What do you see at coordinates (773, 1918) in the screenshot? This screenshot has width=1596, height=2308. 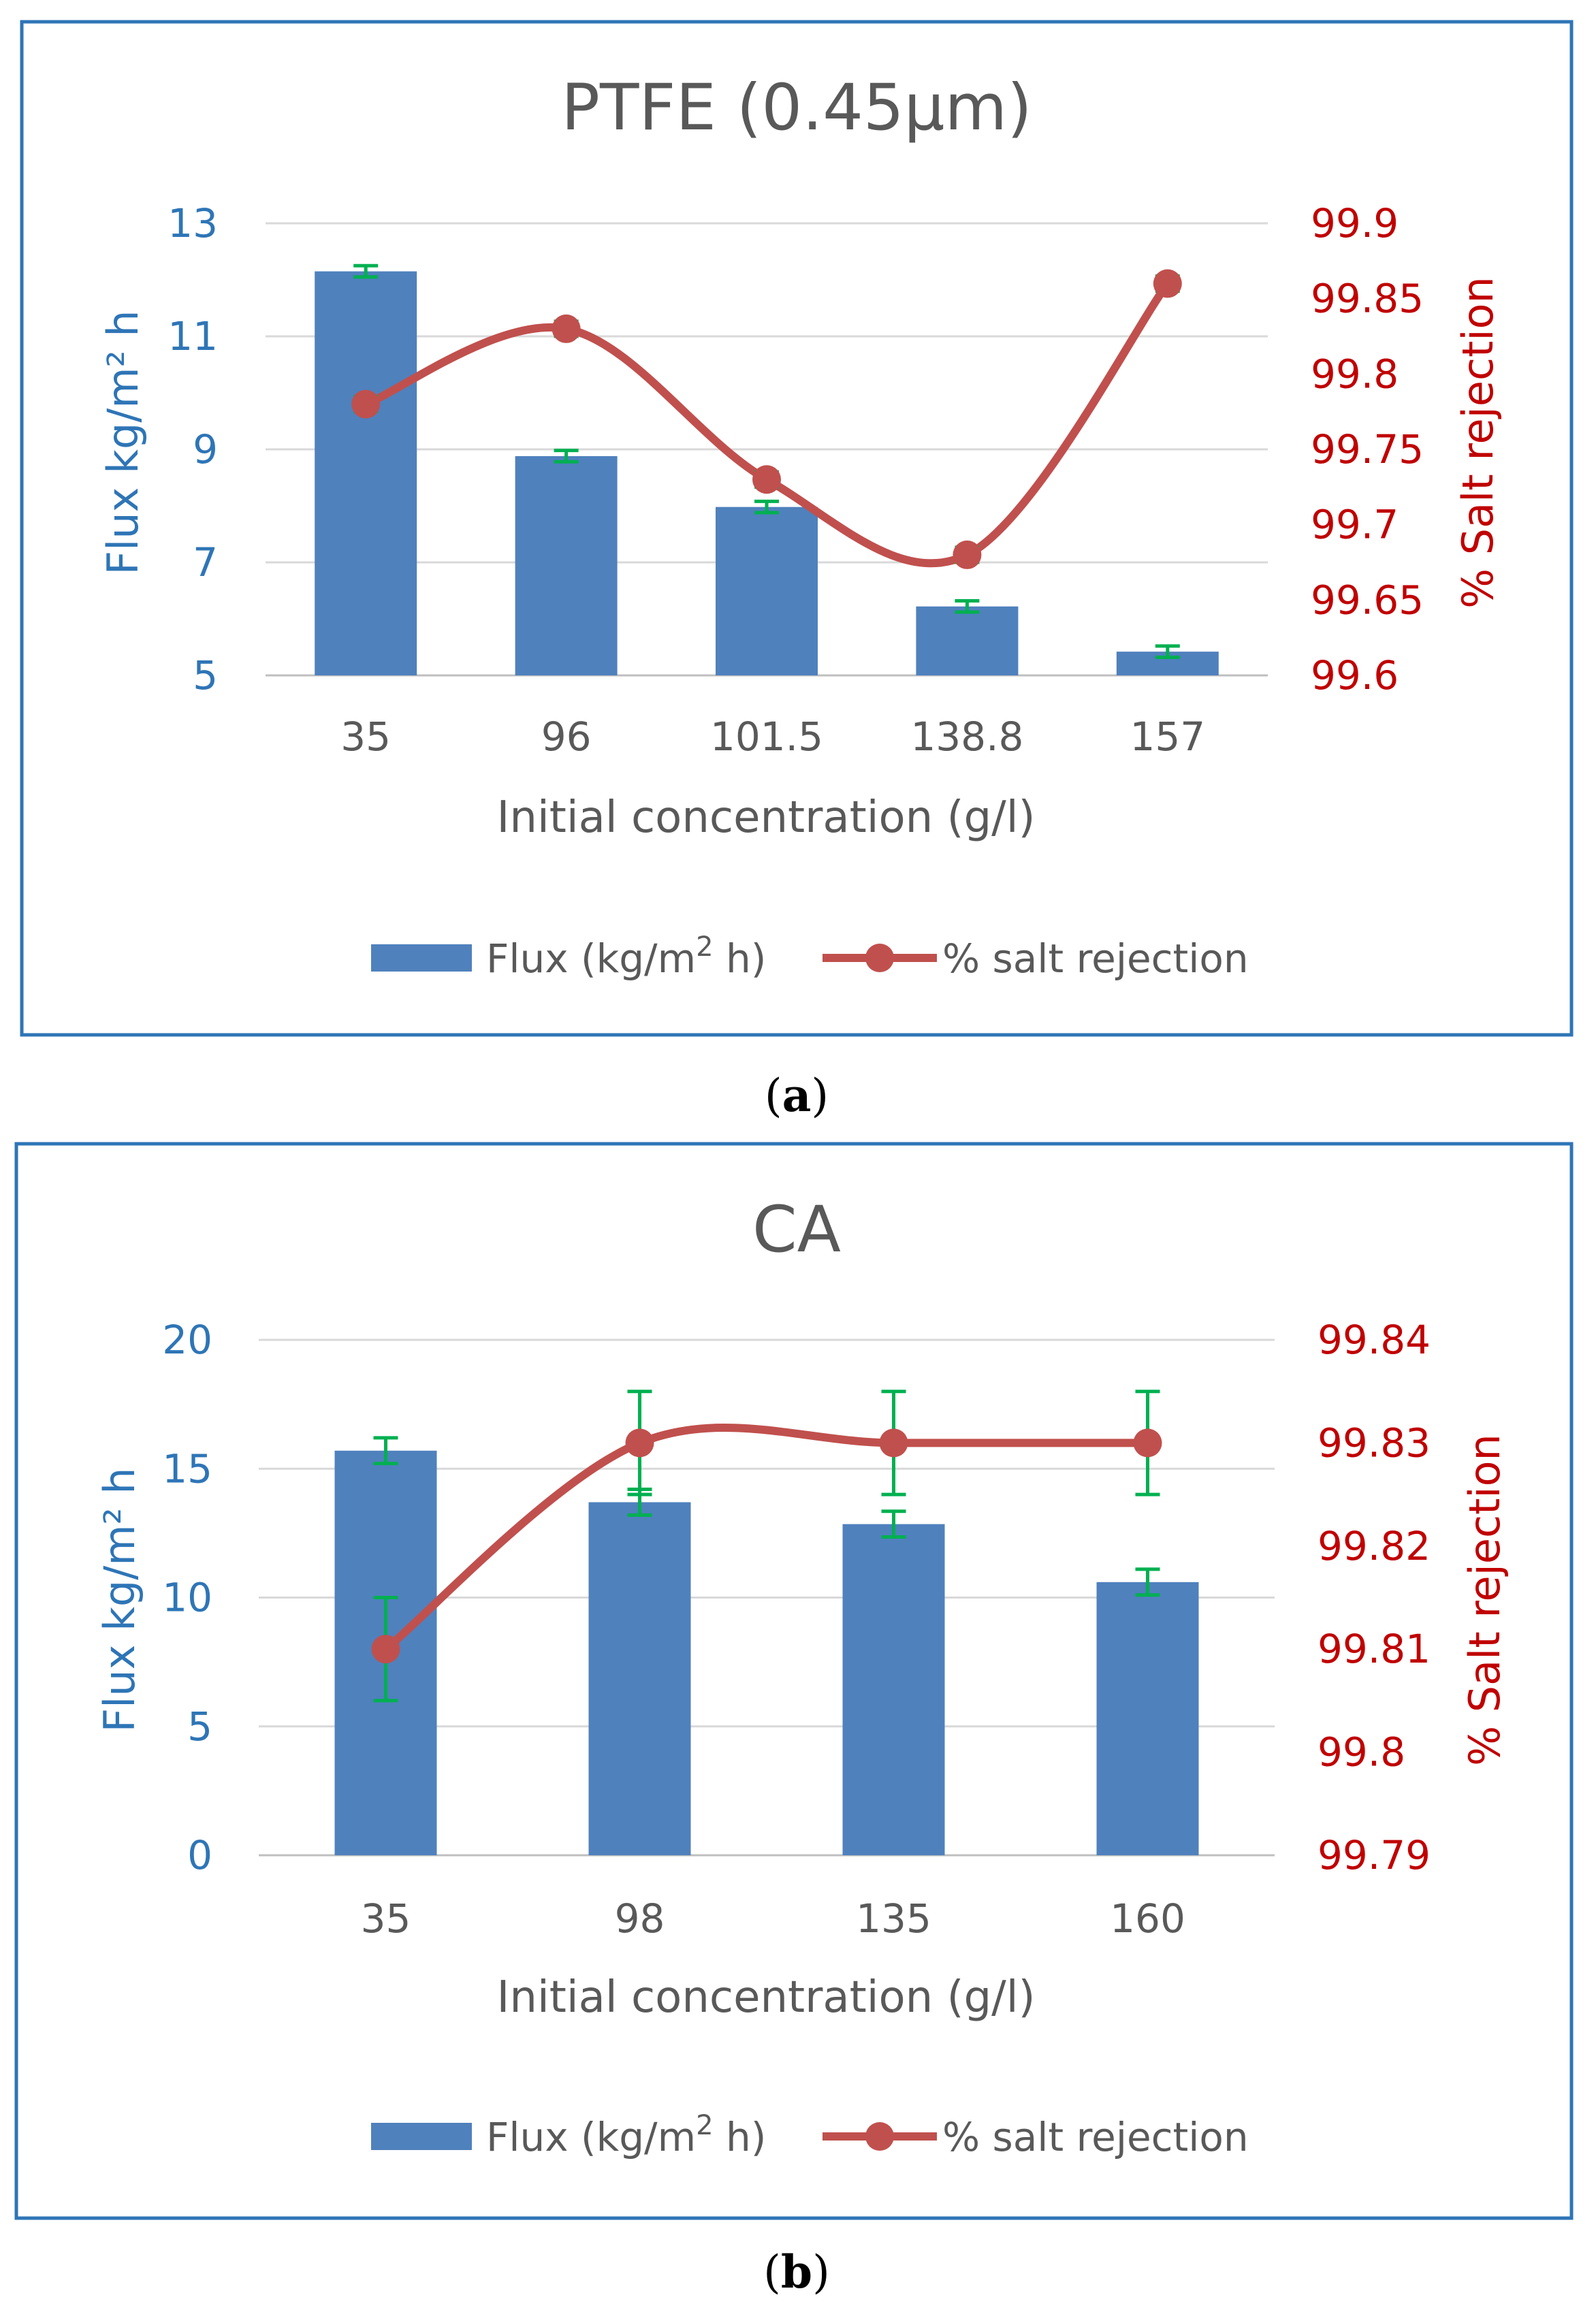 I see `x-axis-ticks: 35 98 135 160` at bounding box center [773, 1918].